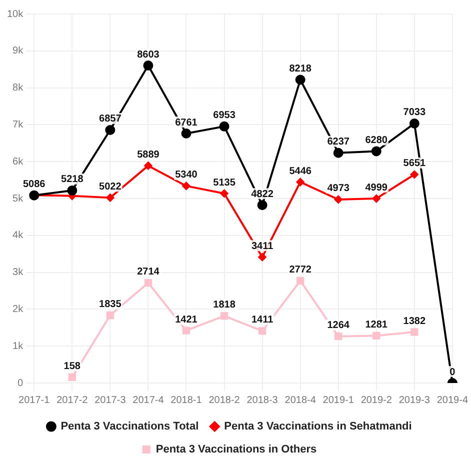 The height and width of the screenshot is (465, 471). Describe the element at coordinates (21, 383) in the screenshot. I see `y-tick-label: 0` at that location.